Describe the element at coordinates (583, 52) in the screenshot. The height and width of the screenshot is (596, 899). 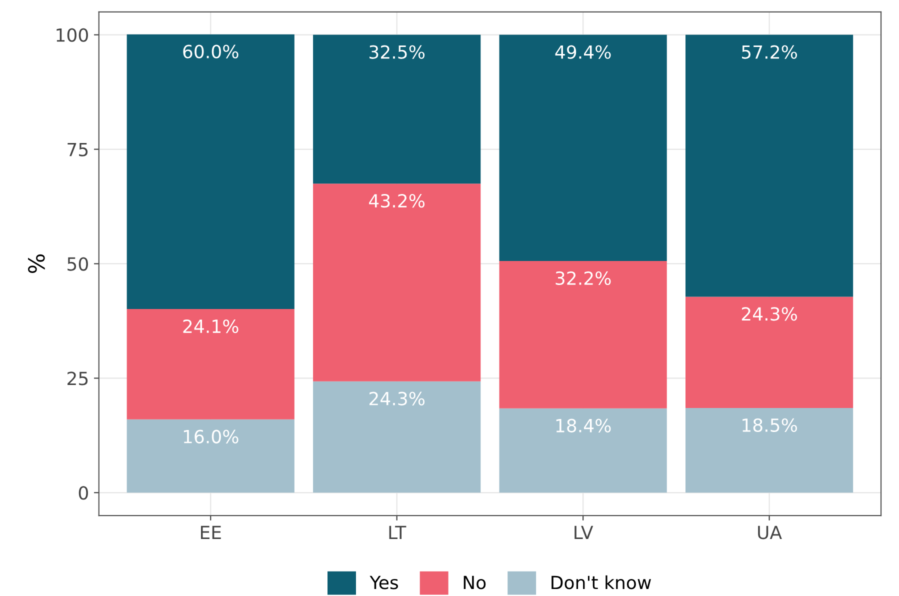
I see `data-label: 49.4%` at that location.